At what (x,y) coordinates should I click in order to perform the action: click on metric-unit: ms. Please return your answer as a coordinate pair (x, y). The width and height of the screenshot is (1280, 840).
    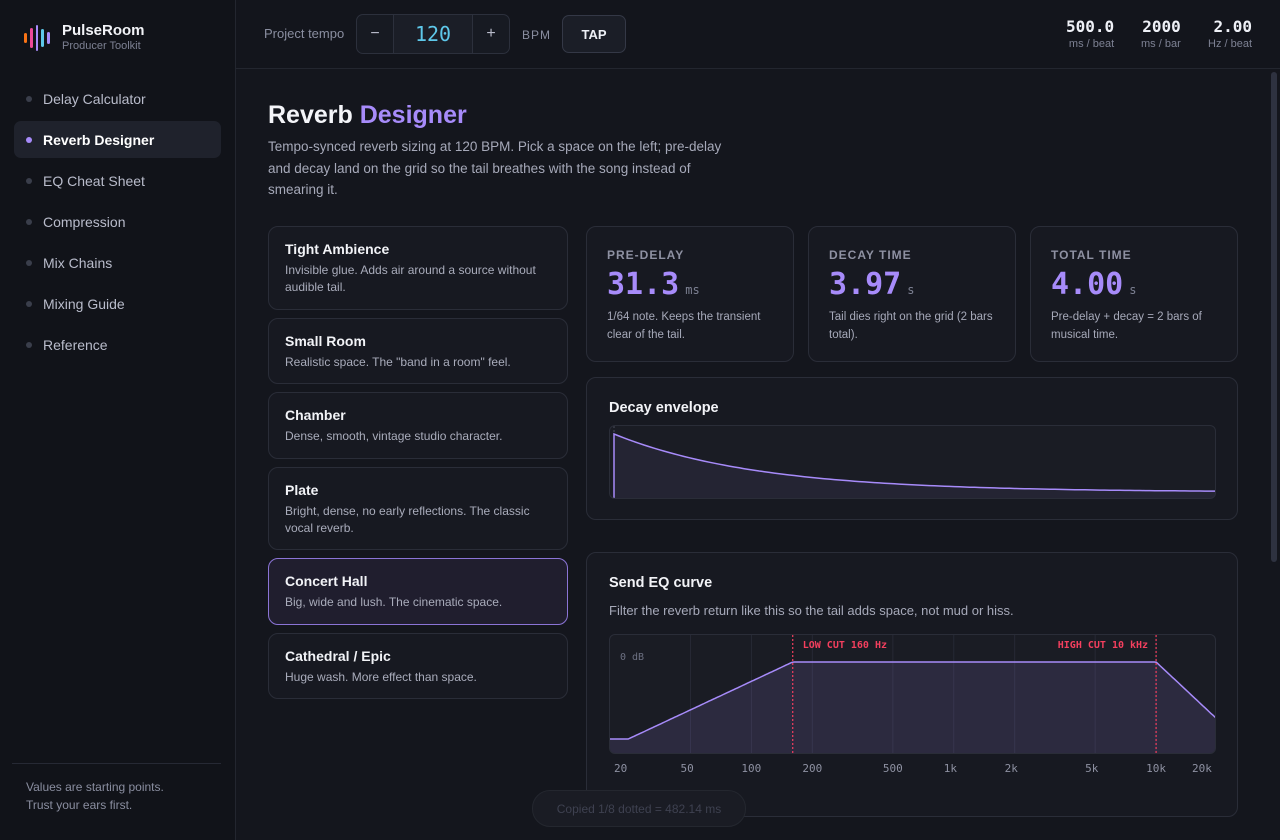
    Looking at the image, I should click on (692, 290).